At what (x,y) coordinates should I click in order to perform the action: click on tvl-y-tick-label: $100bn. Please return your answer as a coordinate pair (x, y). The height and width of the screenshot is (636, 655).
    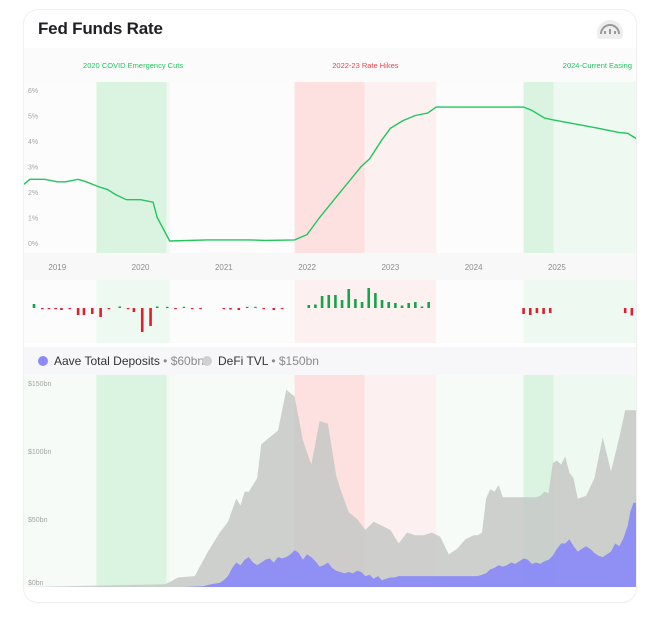
    Looking at the image, I should click on (39, 452).